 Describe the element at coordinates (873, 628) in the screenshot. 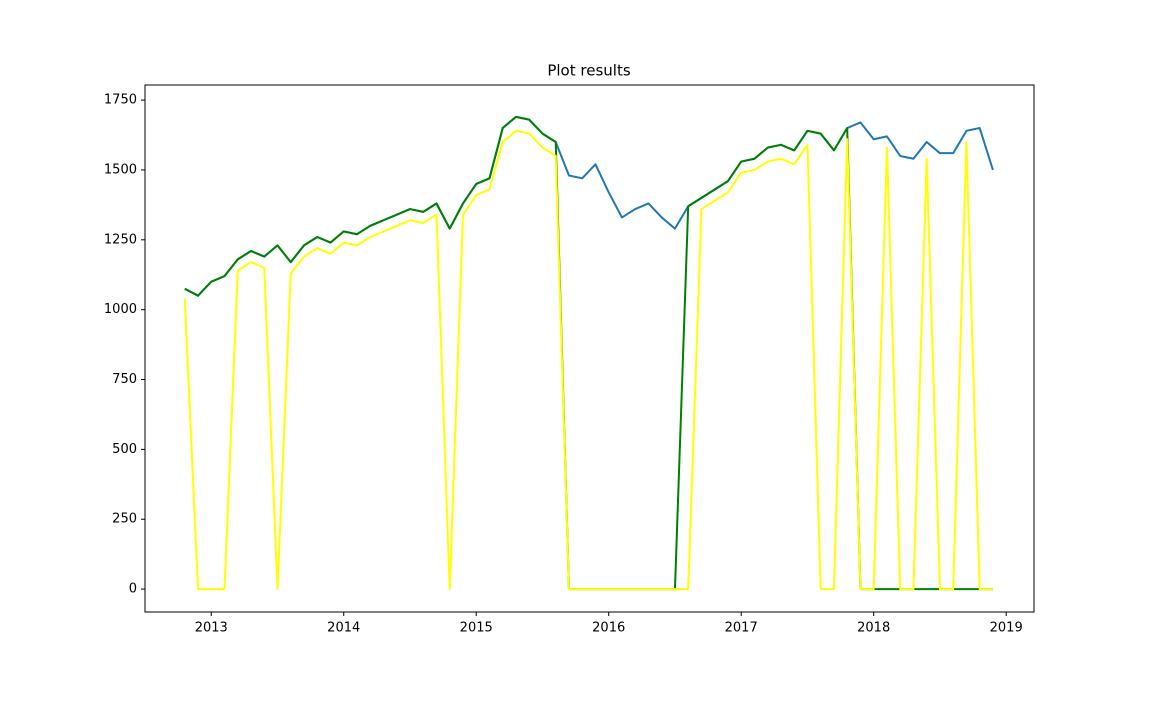

I see `x-tick-label: 2018` at that location.